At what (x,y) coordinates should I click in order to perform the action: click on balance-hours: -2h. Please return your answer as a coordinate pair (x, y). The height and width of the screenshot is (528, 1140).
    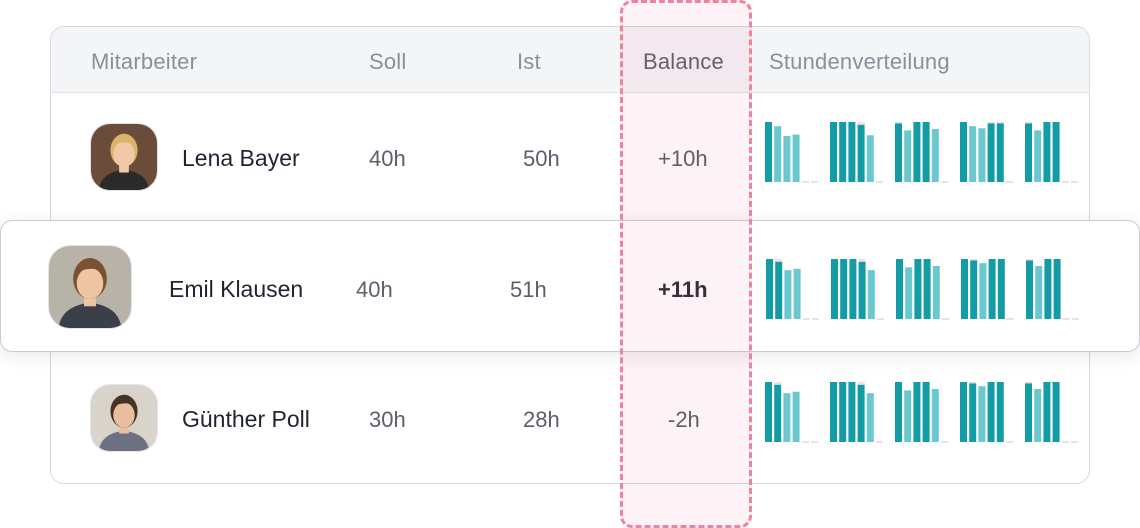
    Looking at the image, I should click on (684, 419).